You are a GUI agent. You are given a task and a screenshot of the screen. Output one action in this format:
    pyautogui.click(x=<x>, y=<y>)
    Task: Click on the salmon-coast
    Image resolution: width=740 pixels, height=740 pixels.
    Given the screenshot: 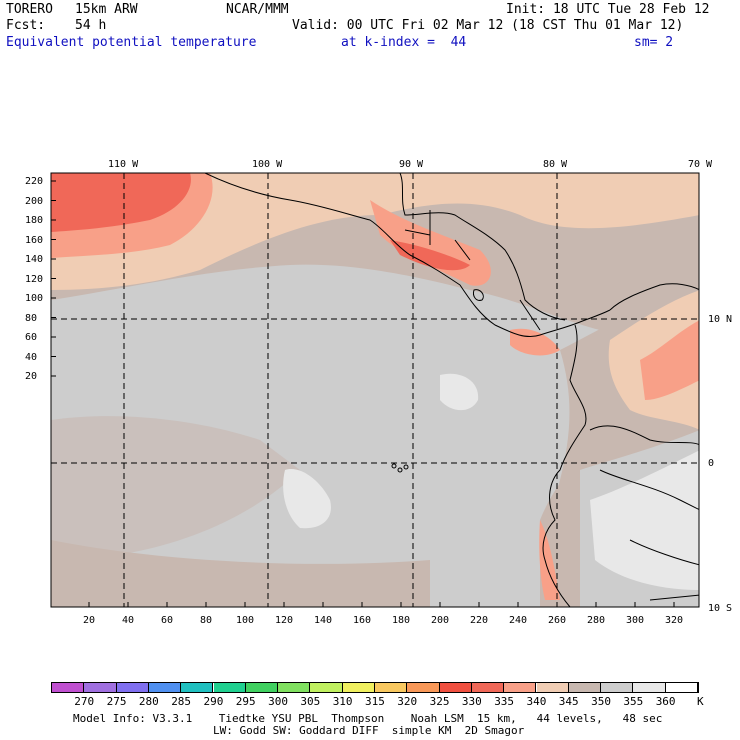 What is the action you would take?
    pyautogui.click(x=549, y=560)
    